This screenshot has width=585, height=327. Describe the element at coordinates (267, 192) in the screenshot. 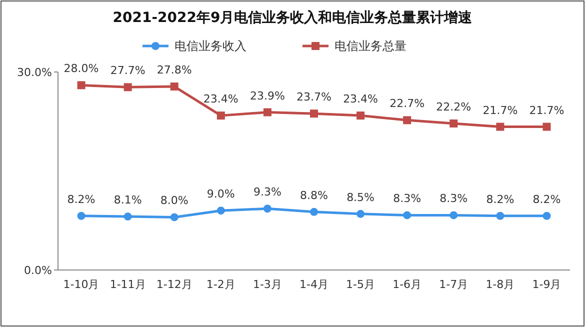

I see `data-label: 9.3%` at that location.